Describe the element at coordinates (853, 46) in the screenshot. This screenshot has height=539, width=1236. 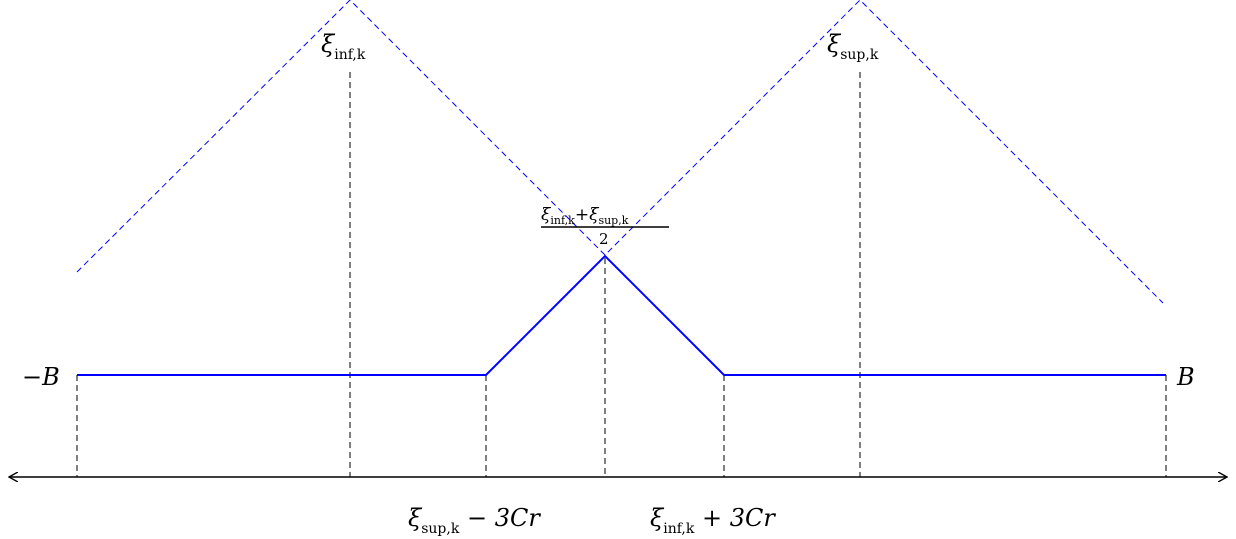
I see `label-xi-sup: ξsup,k` at that location.